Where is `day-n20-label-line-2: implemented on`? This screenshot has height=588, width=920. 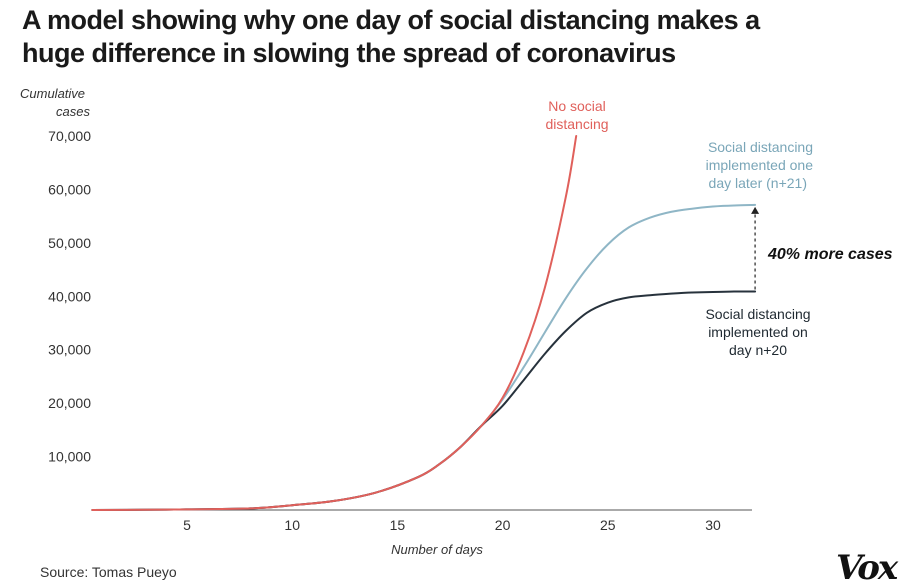 day-n20-label-line-2: implemented on is located at coordinates (758, 332).